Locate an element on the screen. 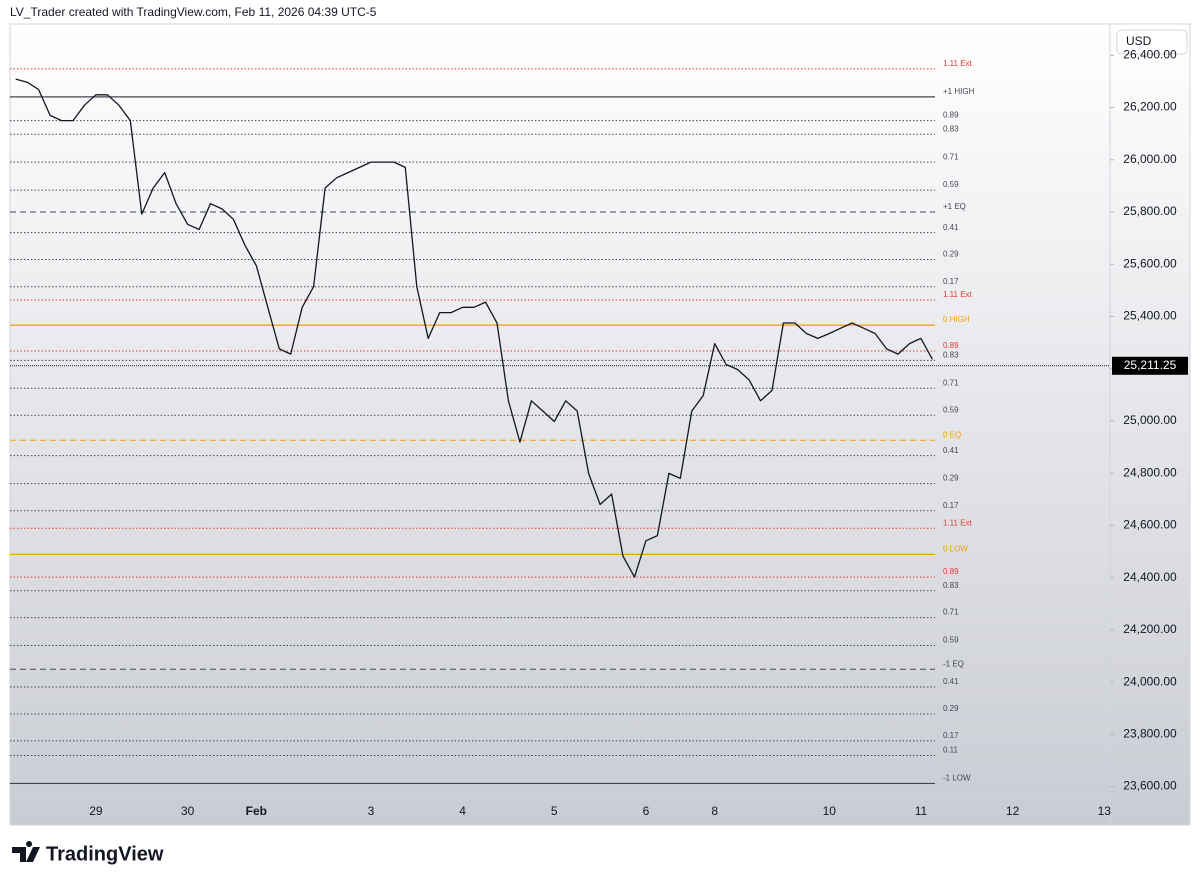 Image resolution: width=1200 pixels, height=888 pixels. y-tick-label: 23,800.00 is located at coordinates (1150, 733).